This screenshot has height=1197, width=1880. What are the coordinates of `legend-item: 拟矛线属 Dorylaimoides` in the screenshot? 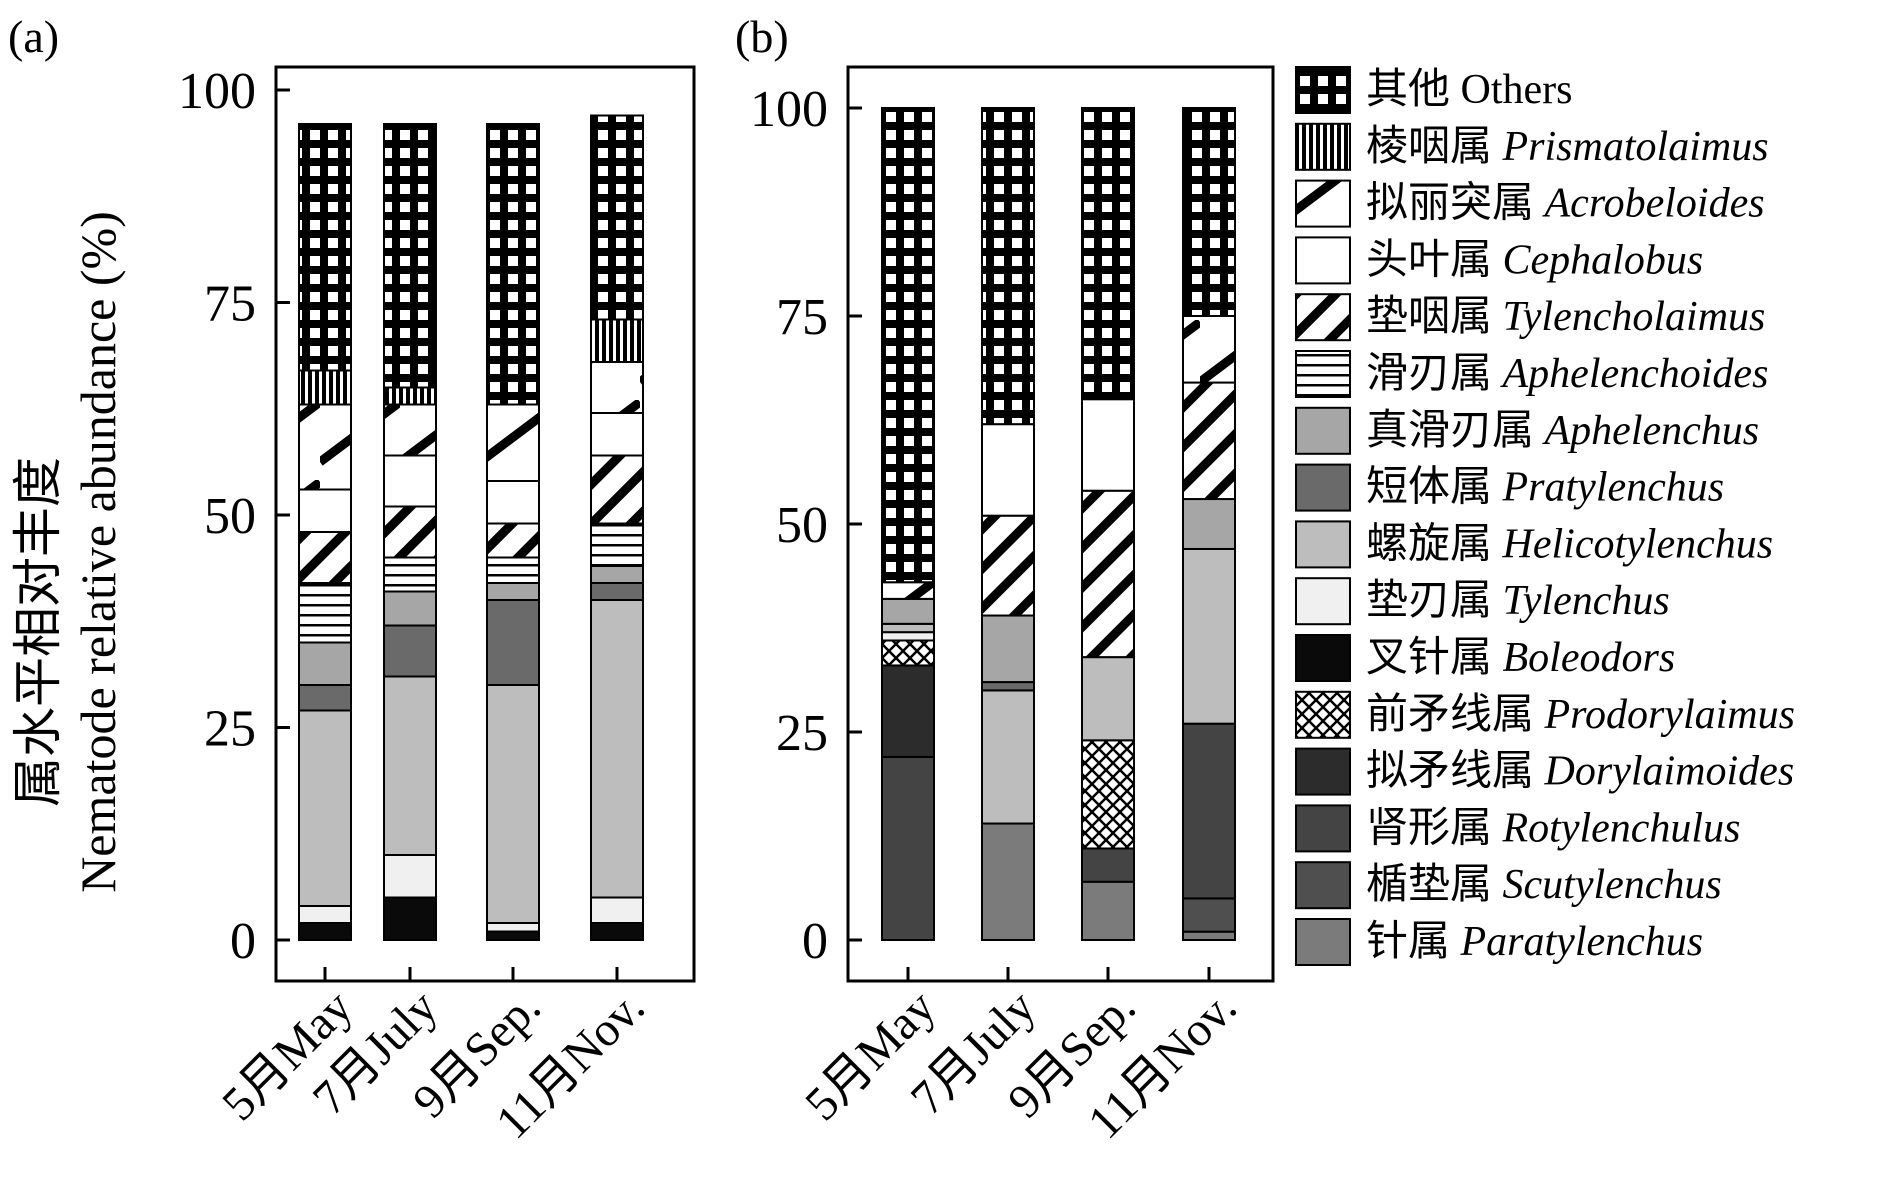 It's located at (1544, 771).